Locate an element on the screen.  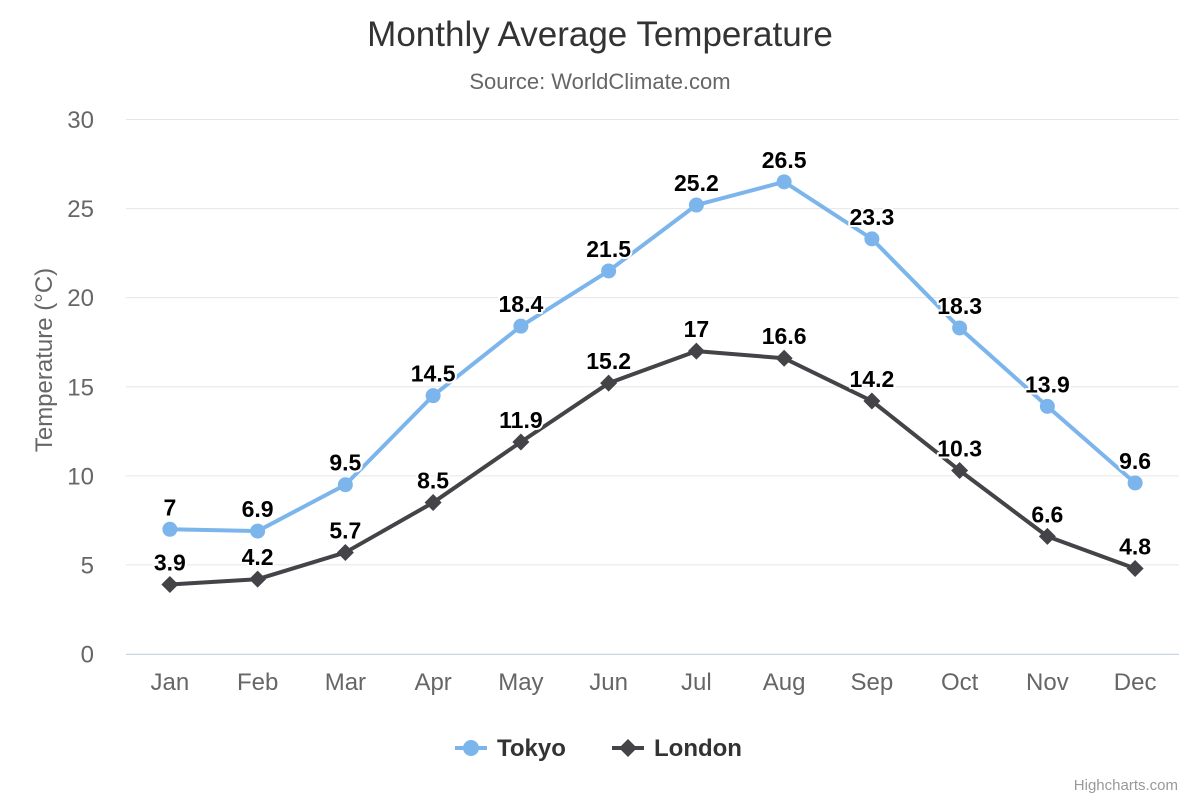
data-label: 16.6 is located at coordinates (784, 336).